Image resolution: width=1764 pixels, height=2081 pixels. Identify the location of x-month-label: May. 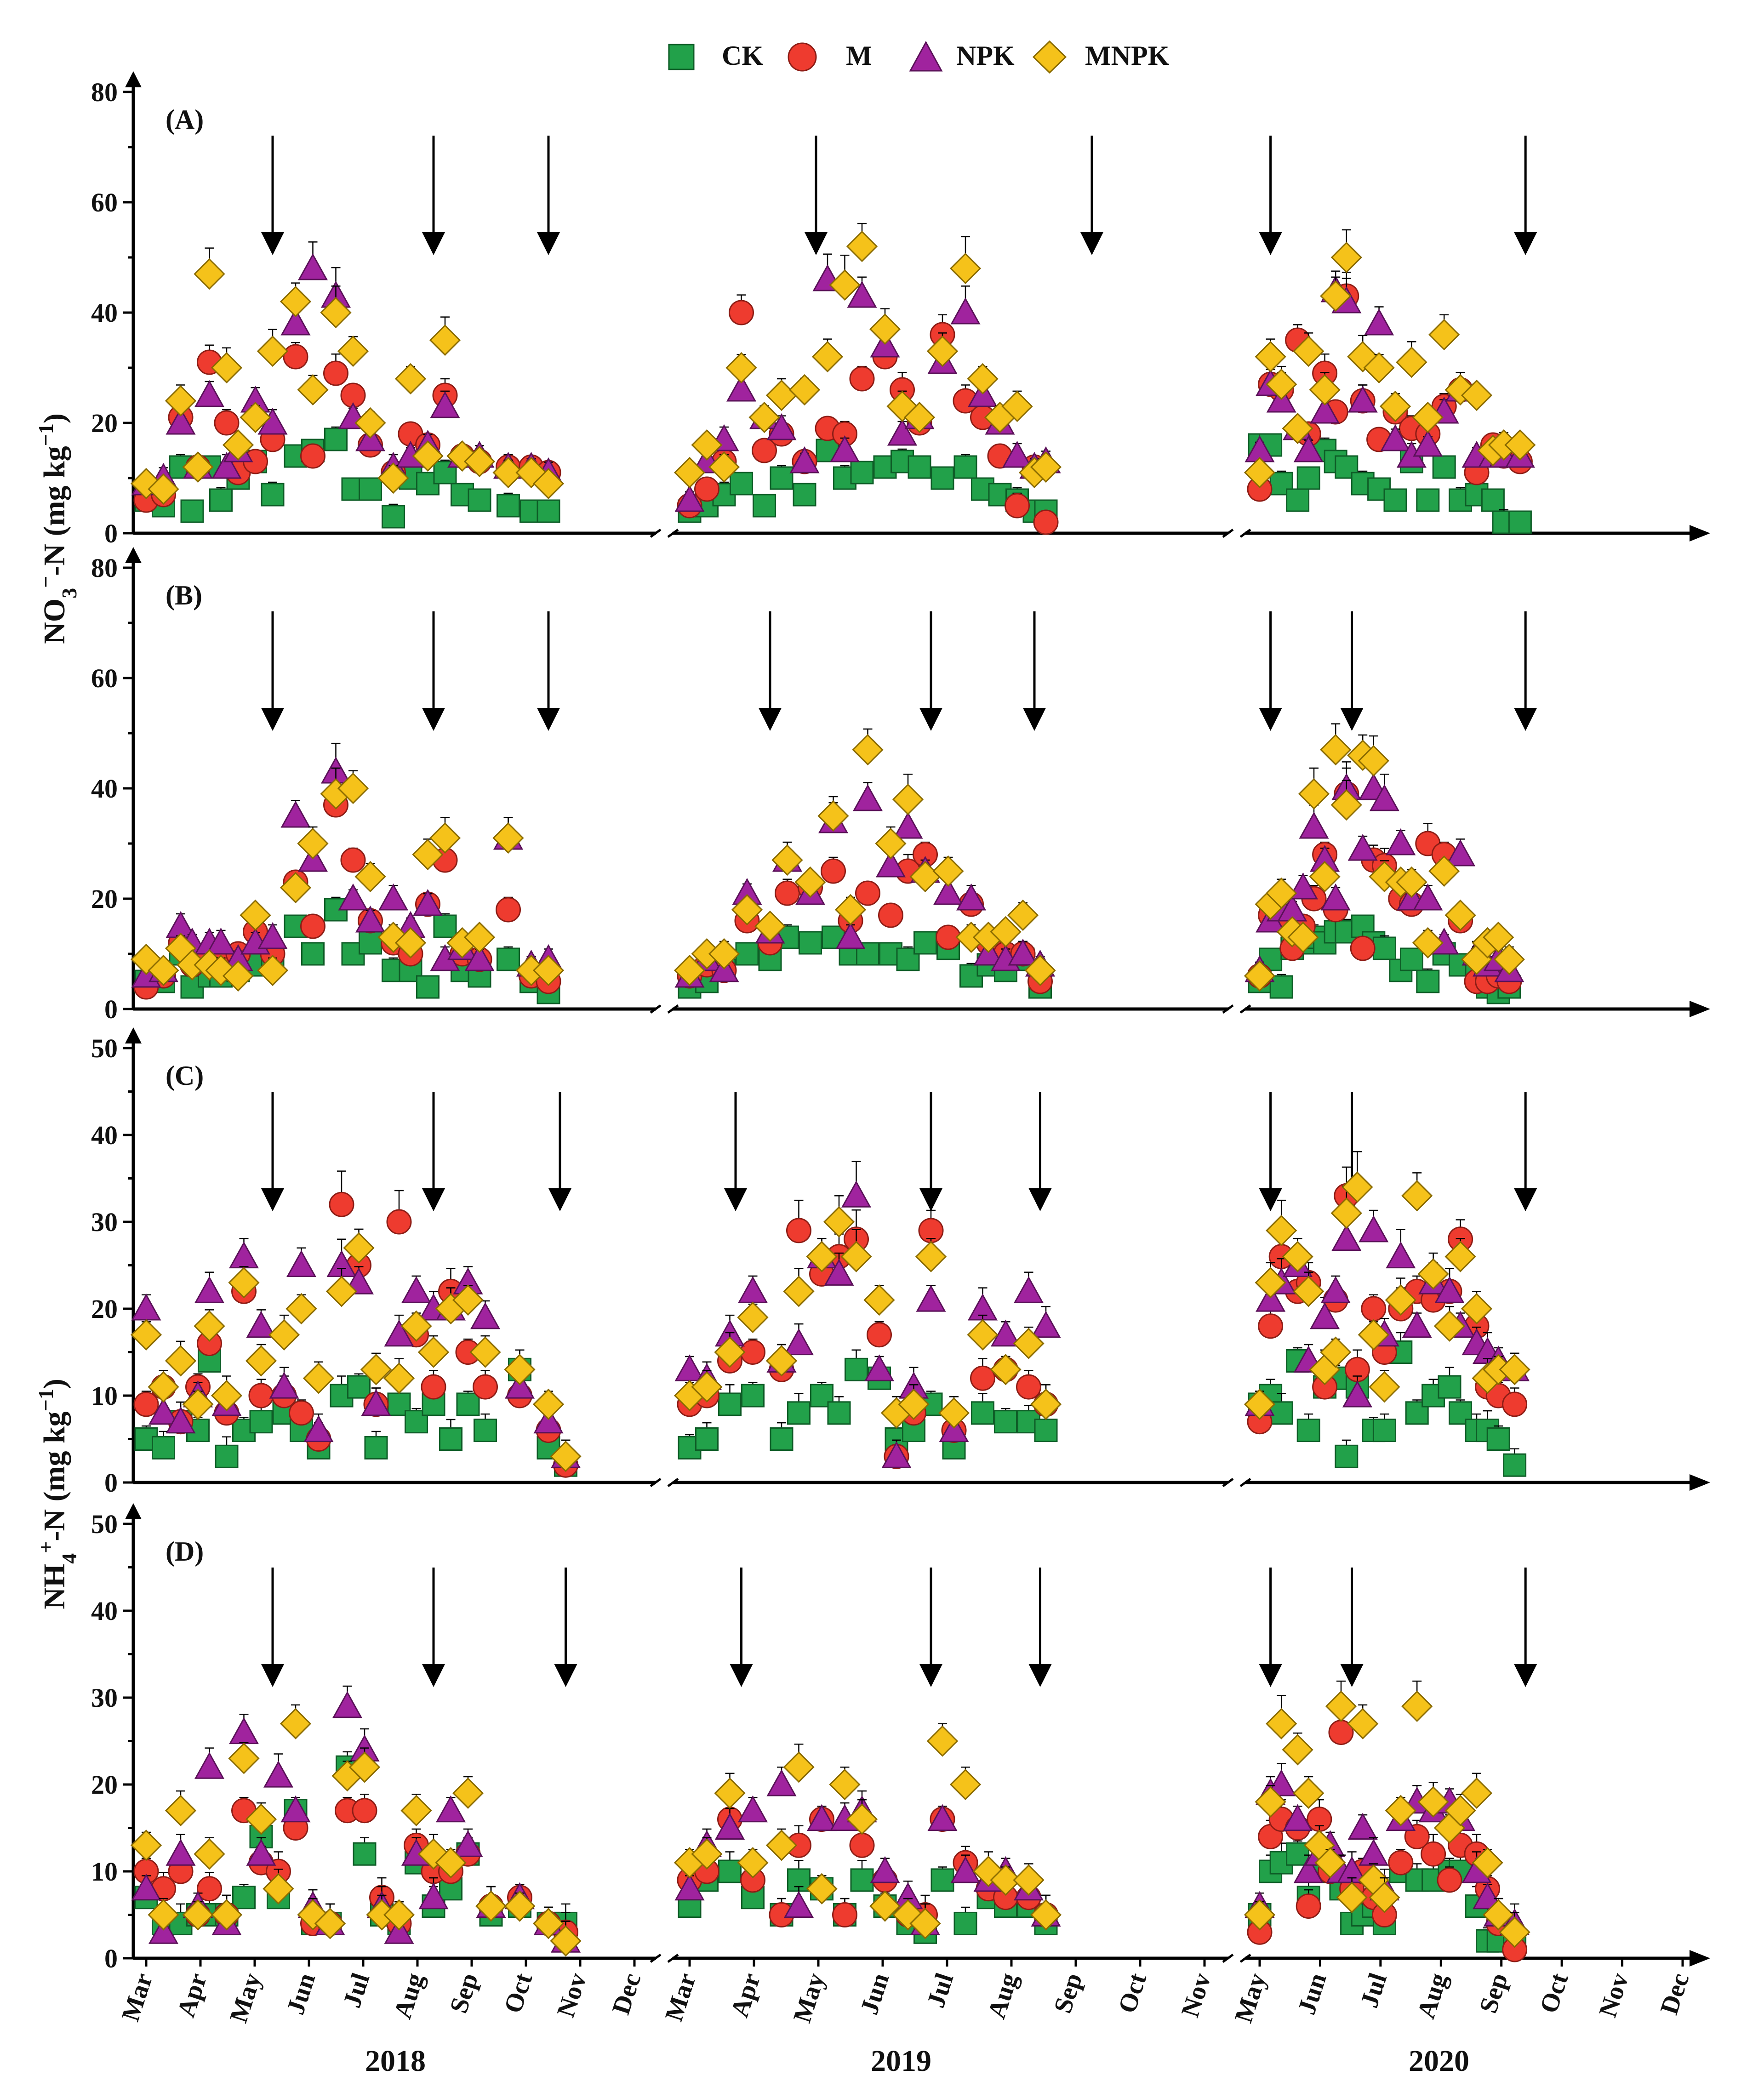
(246, 1998).